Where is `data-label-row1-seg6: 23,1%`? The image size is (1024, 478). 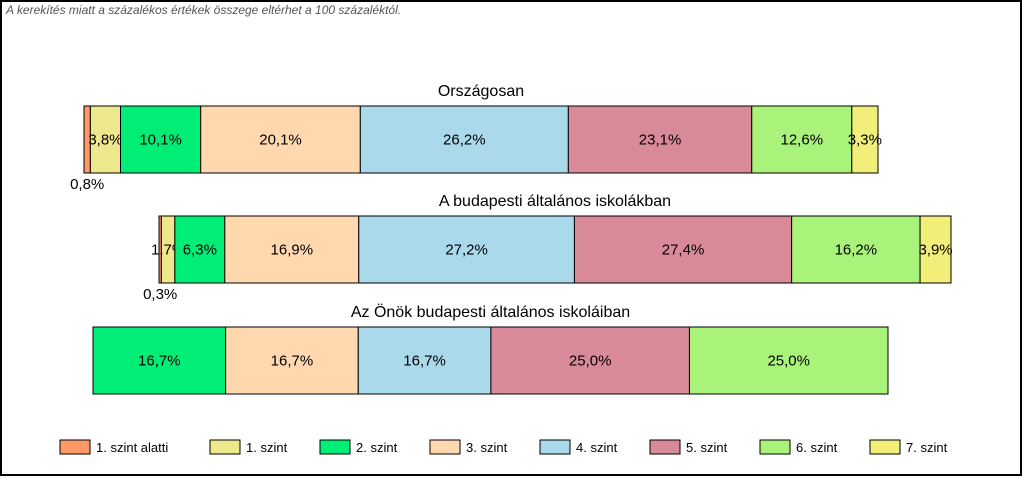 data-label-row1-seg6: 23,1% is located at coordinates (660, 140).